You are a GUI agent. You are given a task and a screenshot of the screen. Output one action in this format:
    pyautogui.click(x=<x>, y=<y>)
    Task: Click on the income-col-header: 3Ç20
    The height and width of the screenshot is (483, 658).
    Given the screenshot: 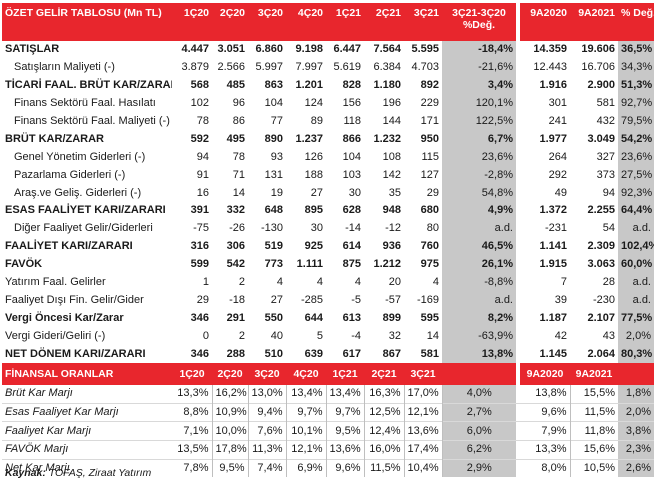 What is the action you would take?
    pyautogui.click(x=267, y=22)
    